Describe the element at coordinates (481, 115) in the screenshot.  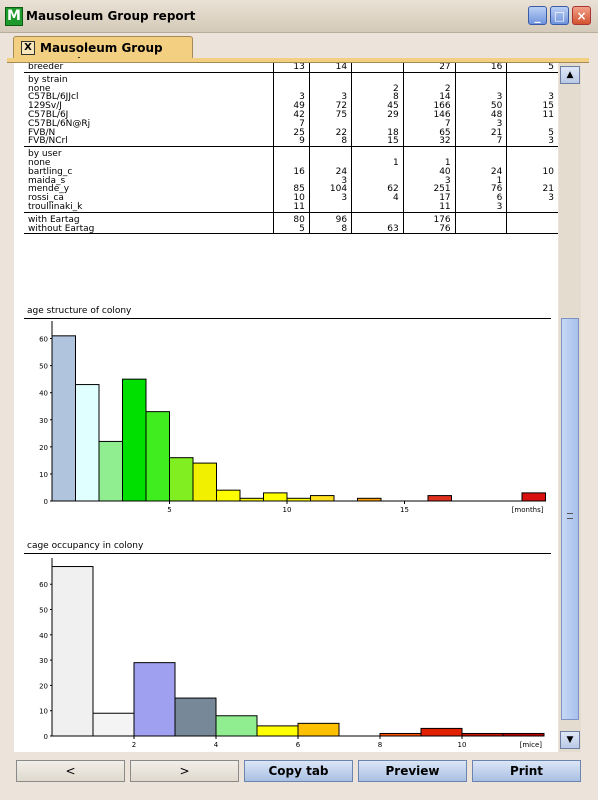
I see `table-cell: 48` at that location.